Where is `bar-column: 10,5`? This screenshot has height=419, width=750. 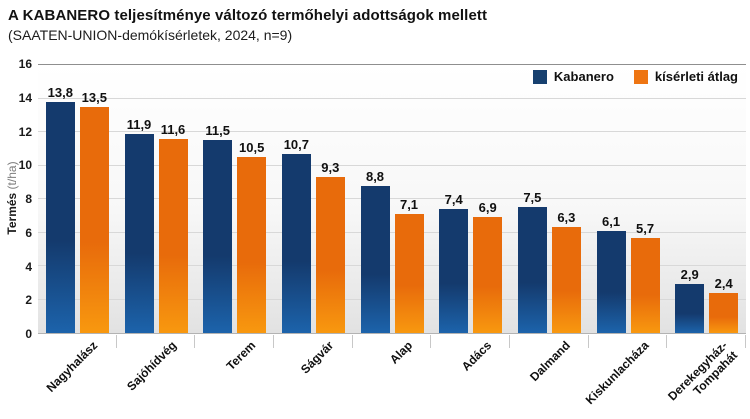 bar-column: 10,5 is located at coordinates (252, 199).